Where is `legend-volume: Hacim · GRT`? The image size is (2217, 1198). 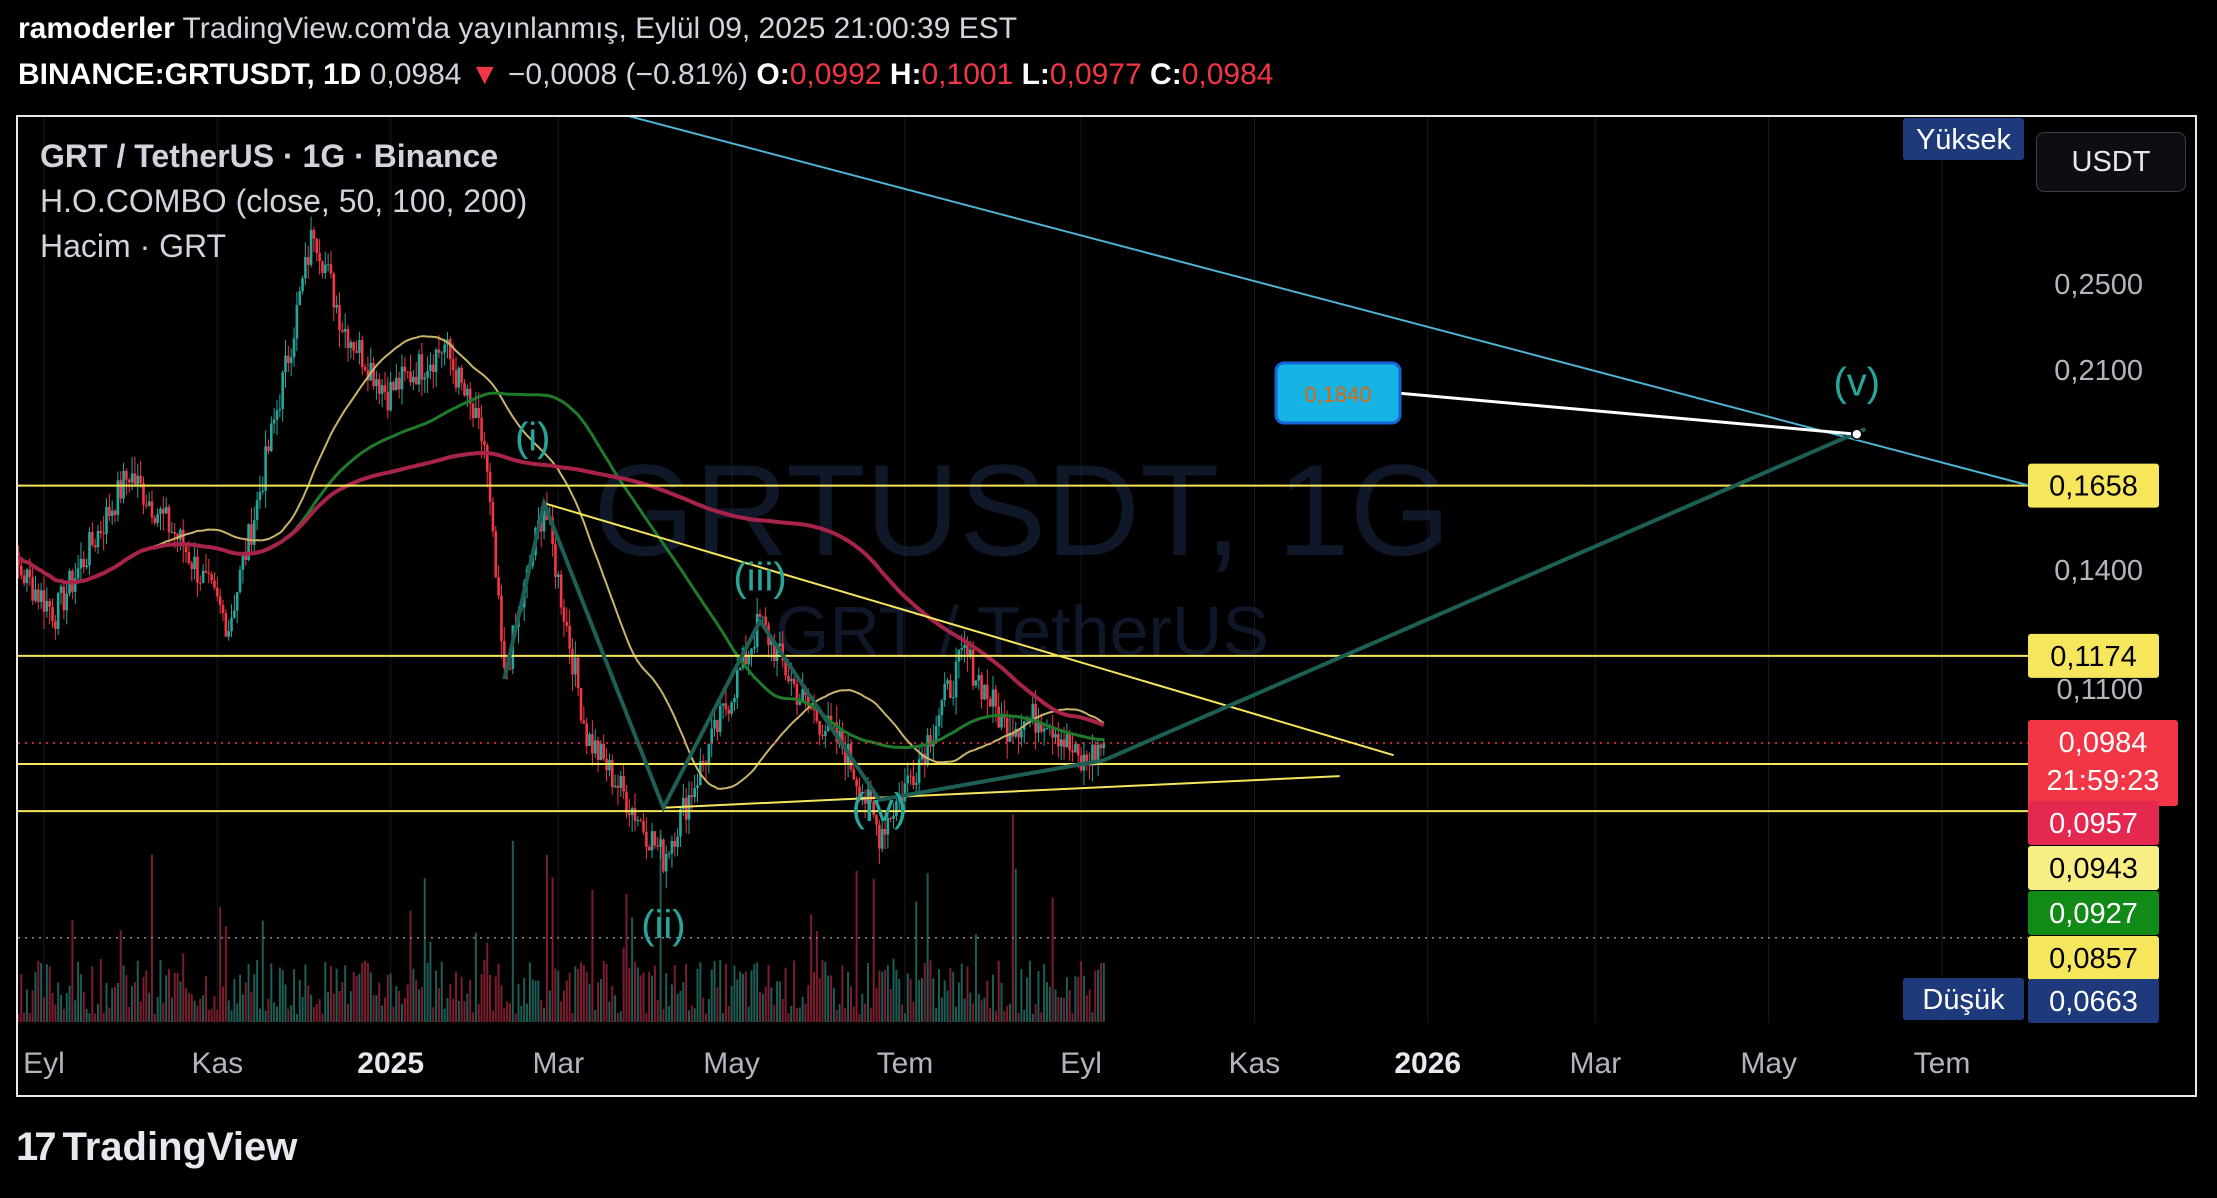 legend-volume: Hacim · GRT is located at coordinates (133, 246).